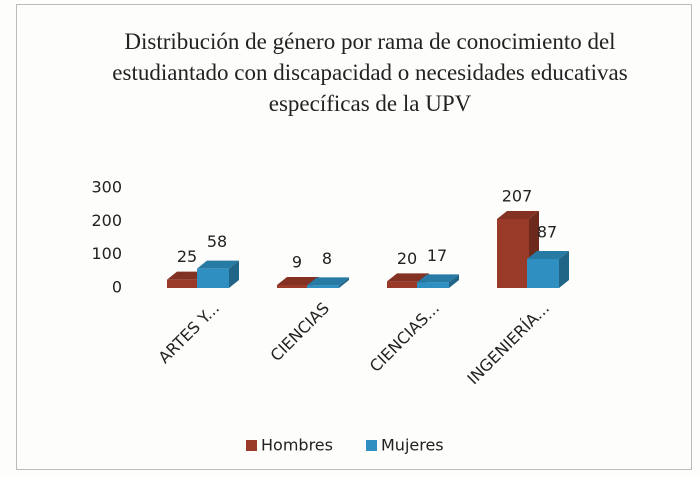 This screenshot has width=700, height=477. Describe the element at coordinates (407, 258) in the screenshot. I see `data-label: 20` at that location.